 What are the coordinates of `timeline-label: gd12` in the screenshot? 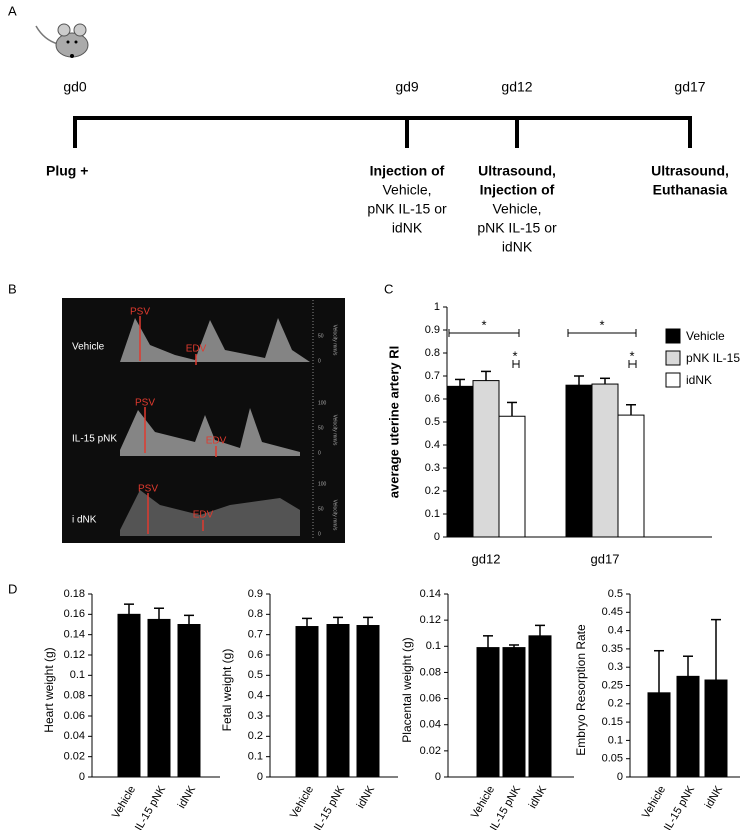 It's located at (516, 87).